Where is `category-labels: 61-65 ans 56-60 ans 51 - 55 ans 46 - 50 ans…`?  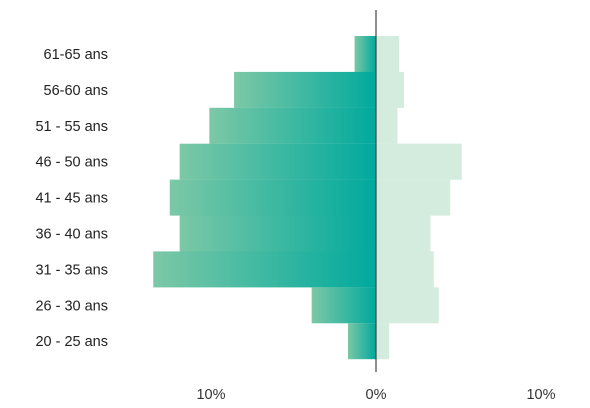
category-labels: 61-65 ans 56-60 ans 51 - 55 ans 46 - 50 ans… is located at coordinates (71, 198).